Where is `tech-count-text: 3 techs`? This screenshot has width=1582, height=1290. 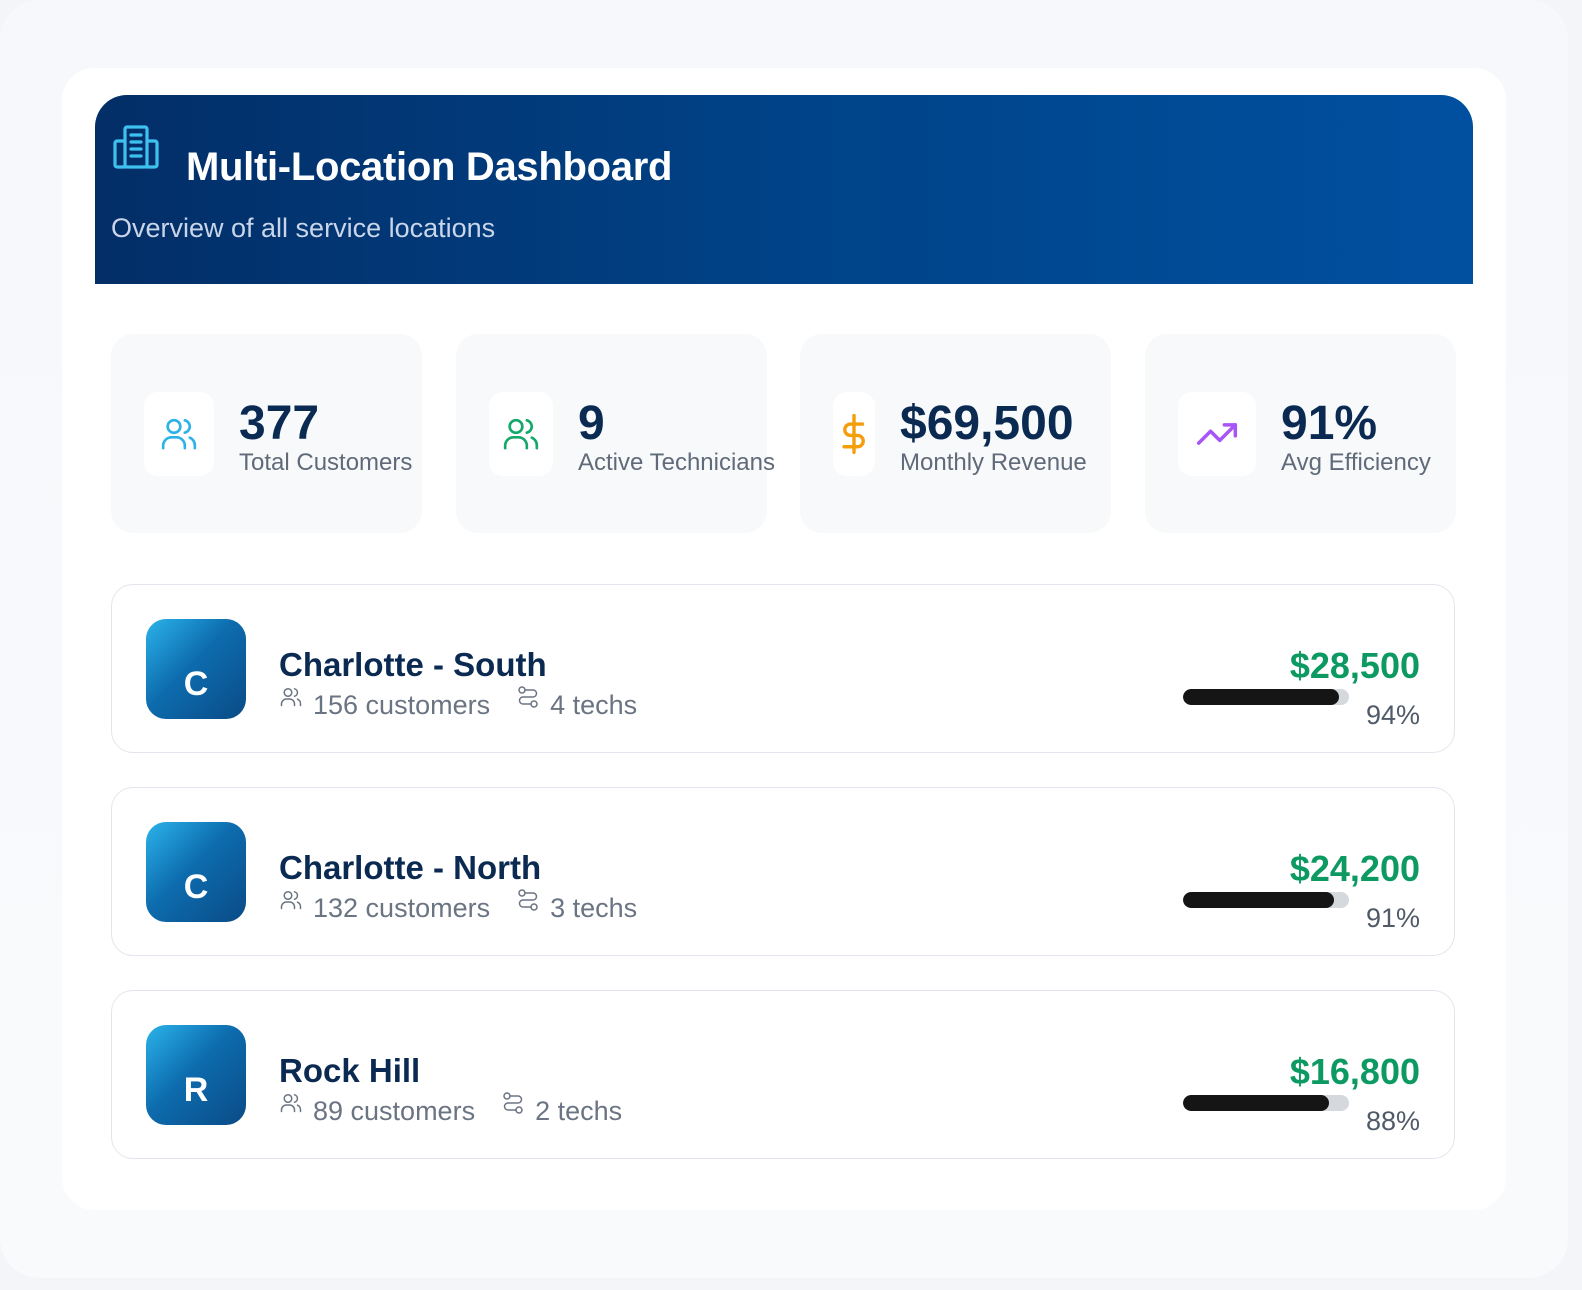 tech-count-text: 3 techs is located at coordinates (594, 908).